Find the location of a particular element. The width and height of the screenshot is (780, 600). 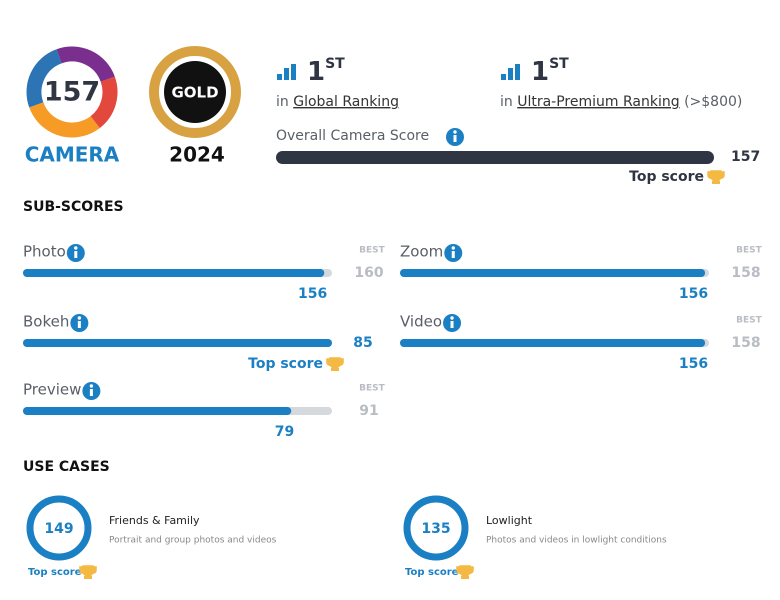

gold-ring is located at coordinates (195, 92).